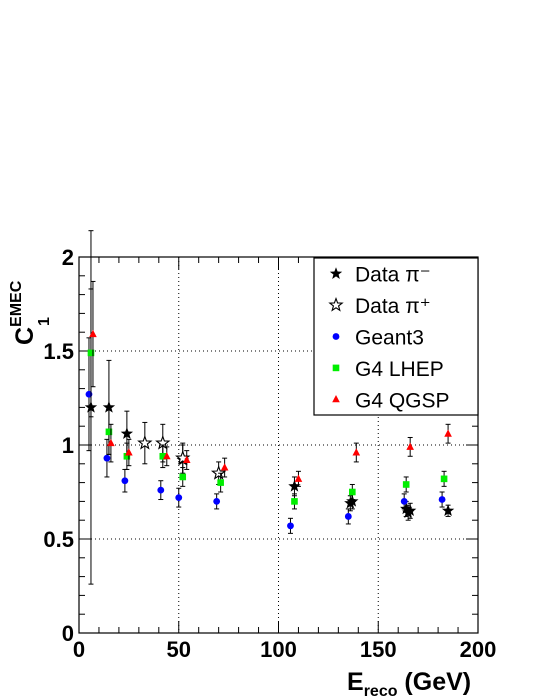 The width and height of the screenshot is (540, 699). What do you see at coordinates (278, 649) in the screenshot?
I see `x-tick-label: 100` at bounding box center [278, 649].